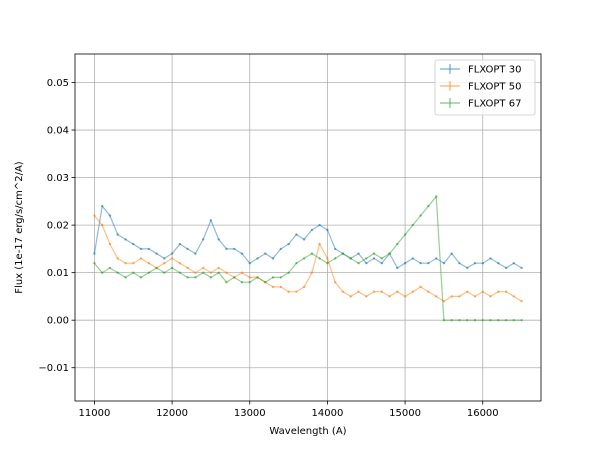 This screenshot has height=450, width=600. Describe the element at coordinates (307, 431) in the screenshot. I see `x-axis-label: Wavelength (A)` at that location.